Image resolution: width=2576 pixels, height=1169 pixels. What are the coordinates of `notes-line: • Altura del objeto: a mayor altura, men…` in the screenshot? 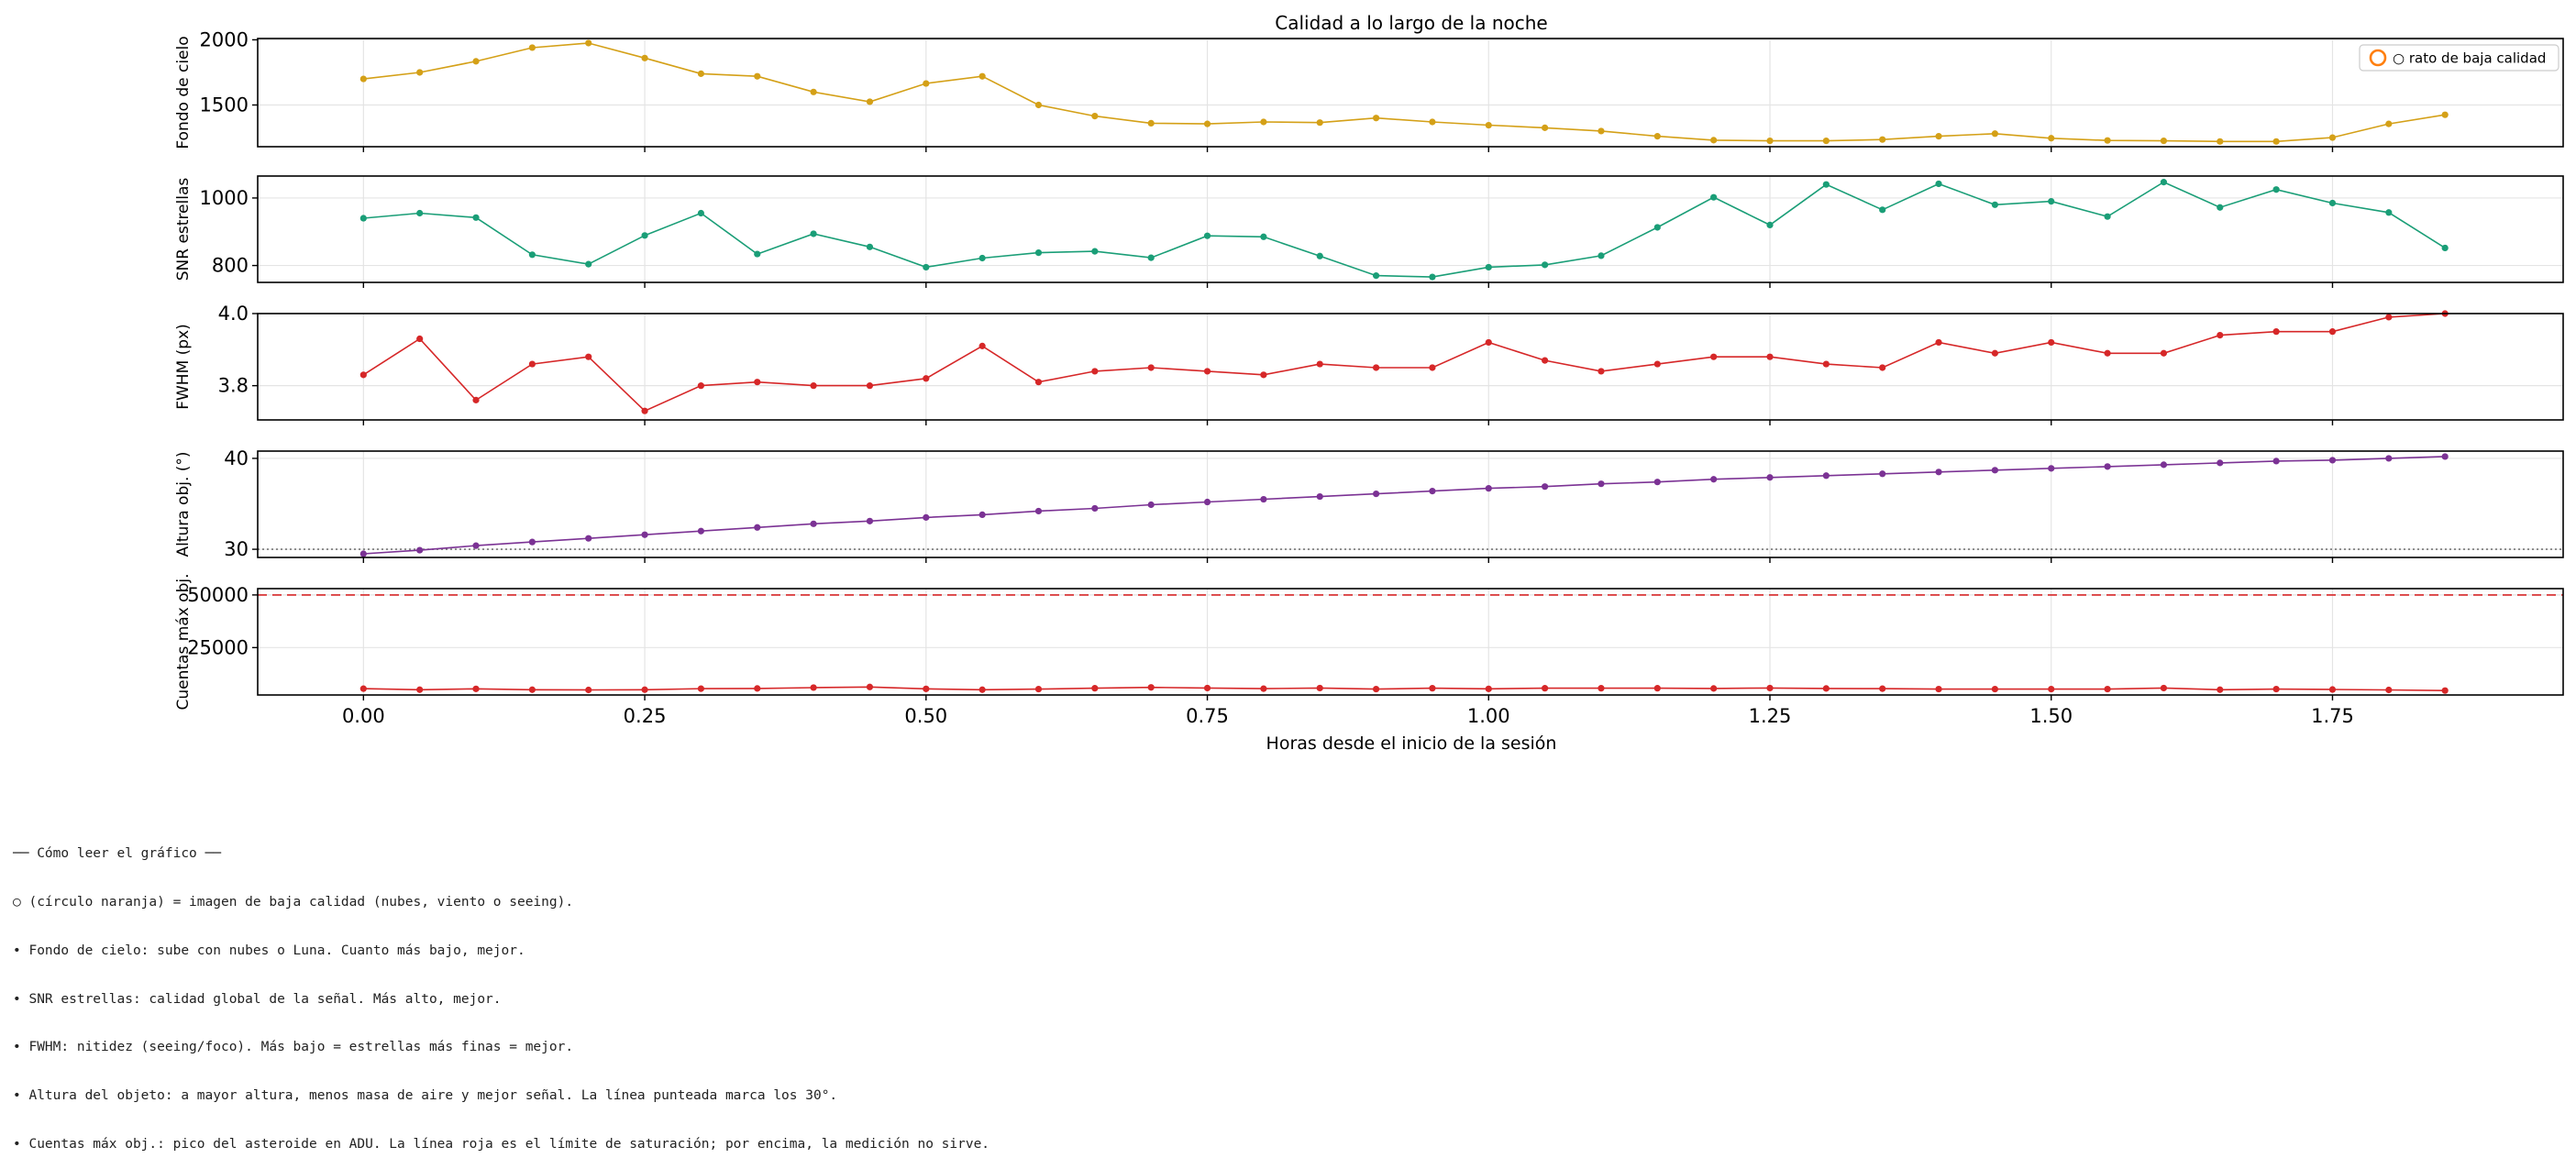 It's located at (425, 1096).